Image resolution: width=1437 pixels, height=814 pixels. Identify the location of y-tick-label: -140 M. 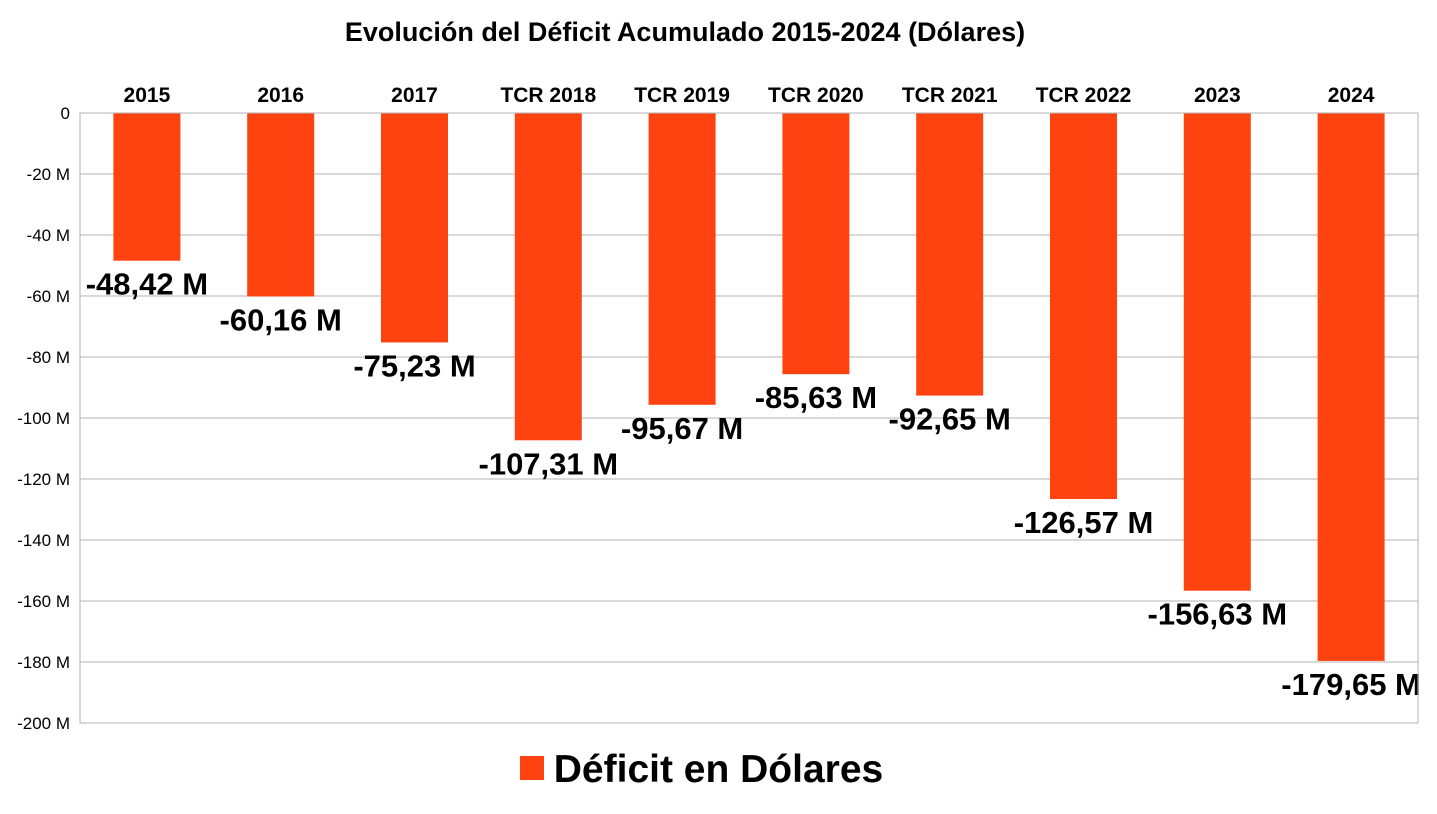
(43, 540).